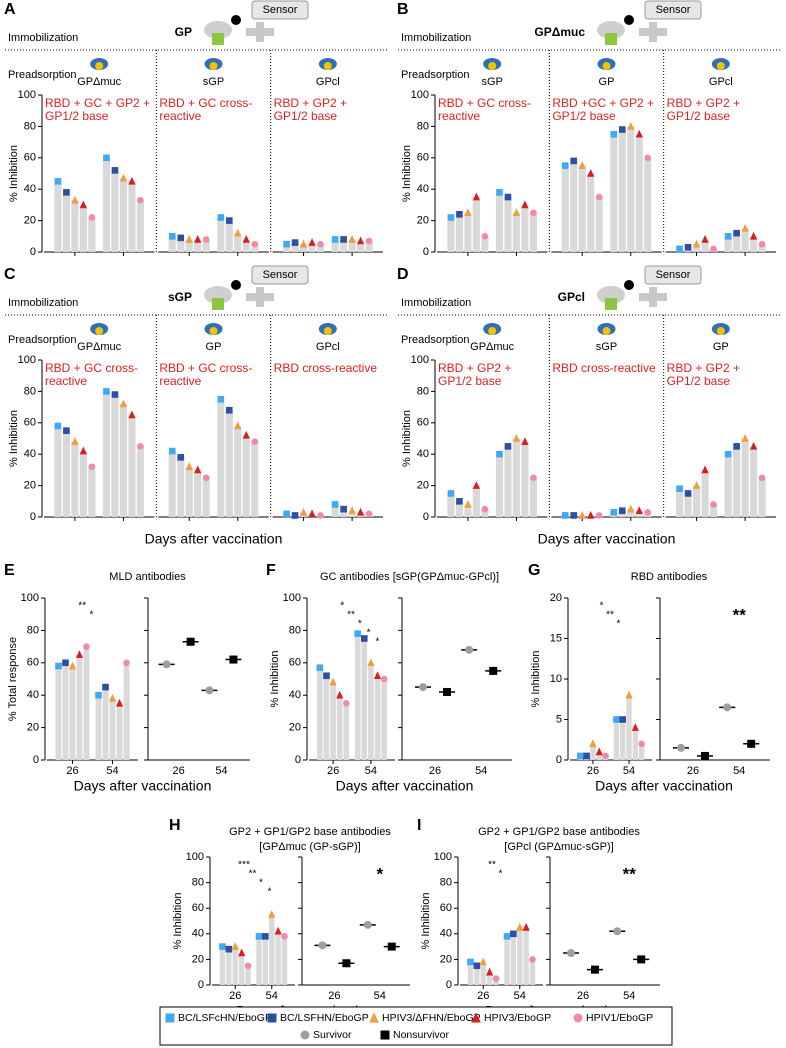 The height and width of the screenshot is (1048, 786). Describe the element at coordinates (195, 857) in the screenshot. I see `y-tick-label: 100` at that location.